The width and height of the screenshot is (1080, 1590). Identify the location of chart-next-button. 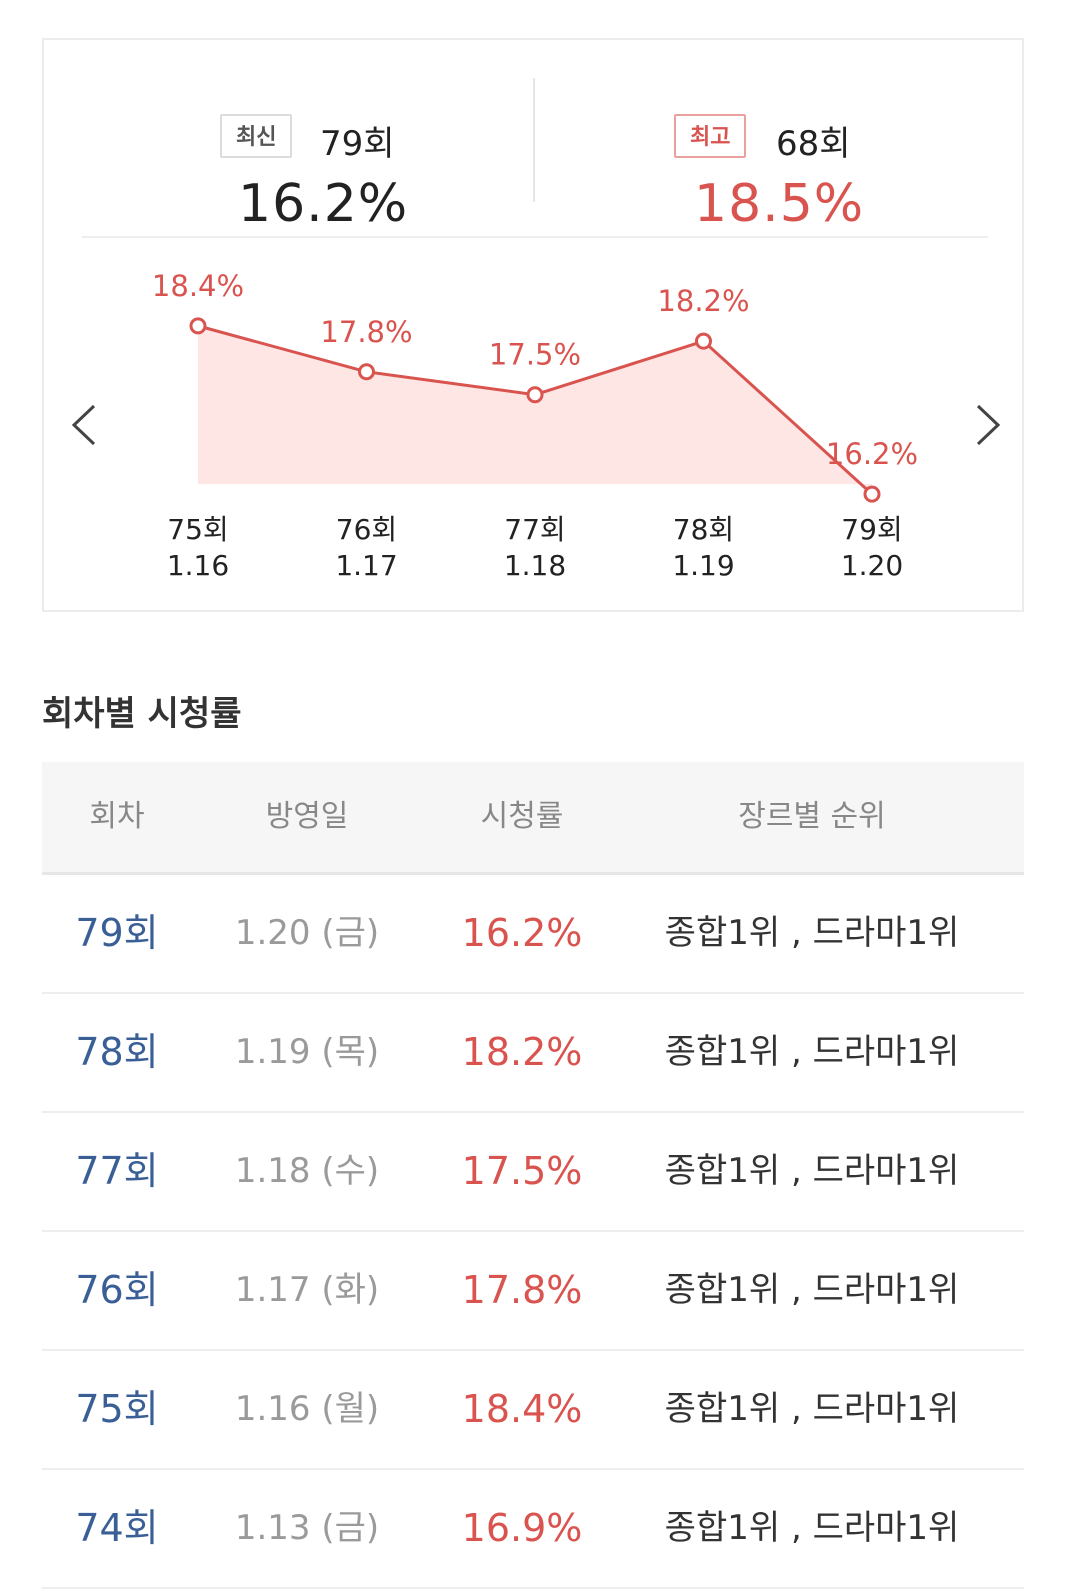
(986, 425).